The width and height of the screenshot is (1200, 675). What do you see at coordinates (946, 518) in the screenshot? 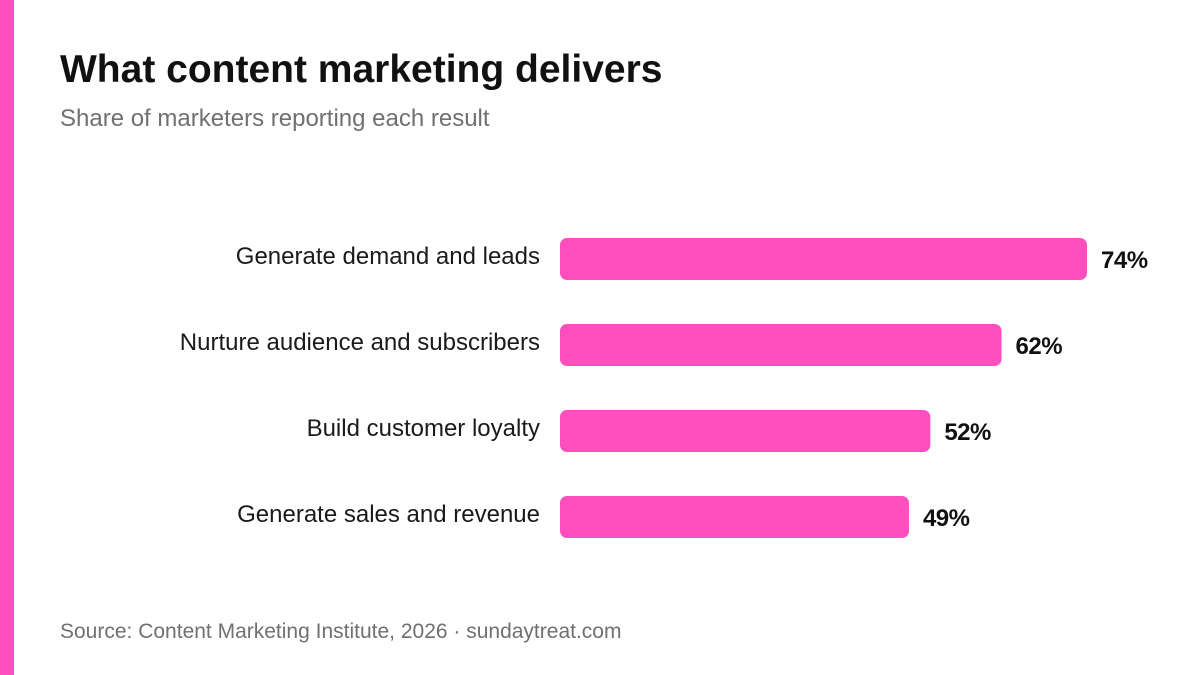
I see `value-label-generate-sales-and-revenue: 49%` at bounding box center [946, 518].